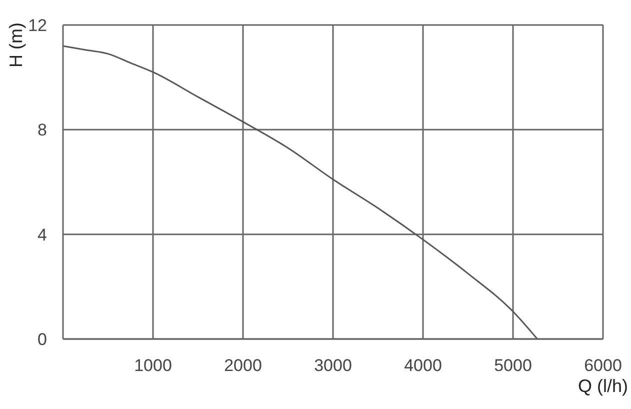 This screenshot has height=409, width=631. I want to click on x-tick-label: 5000, so click(513, 366).